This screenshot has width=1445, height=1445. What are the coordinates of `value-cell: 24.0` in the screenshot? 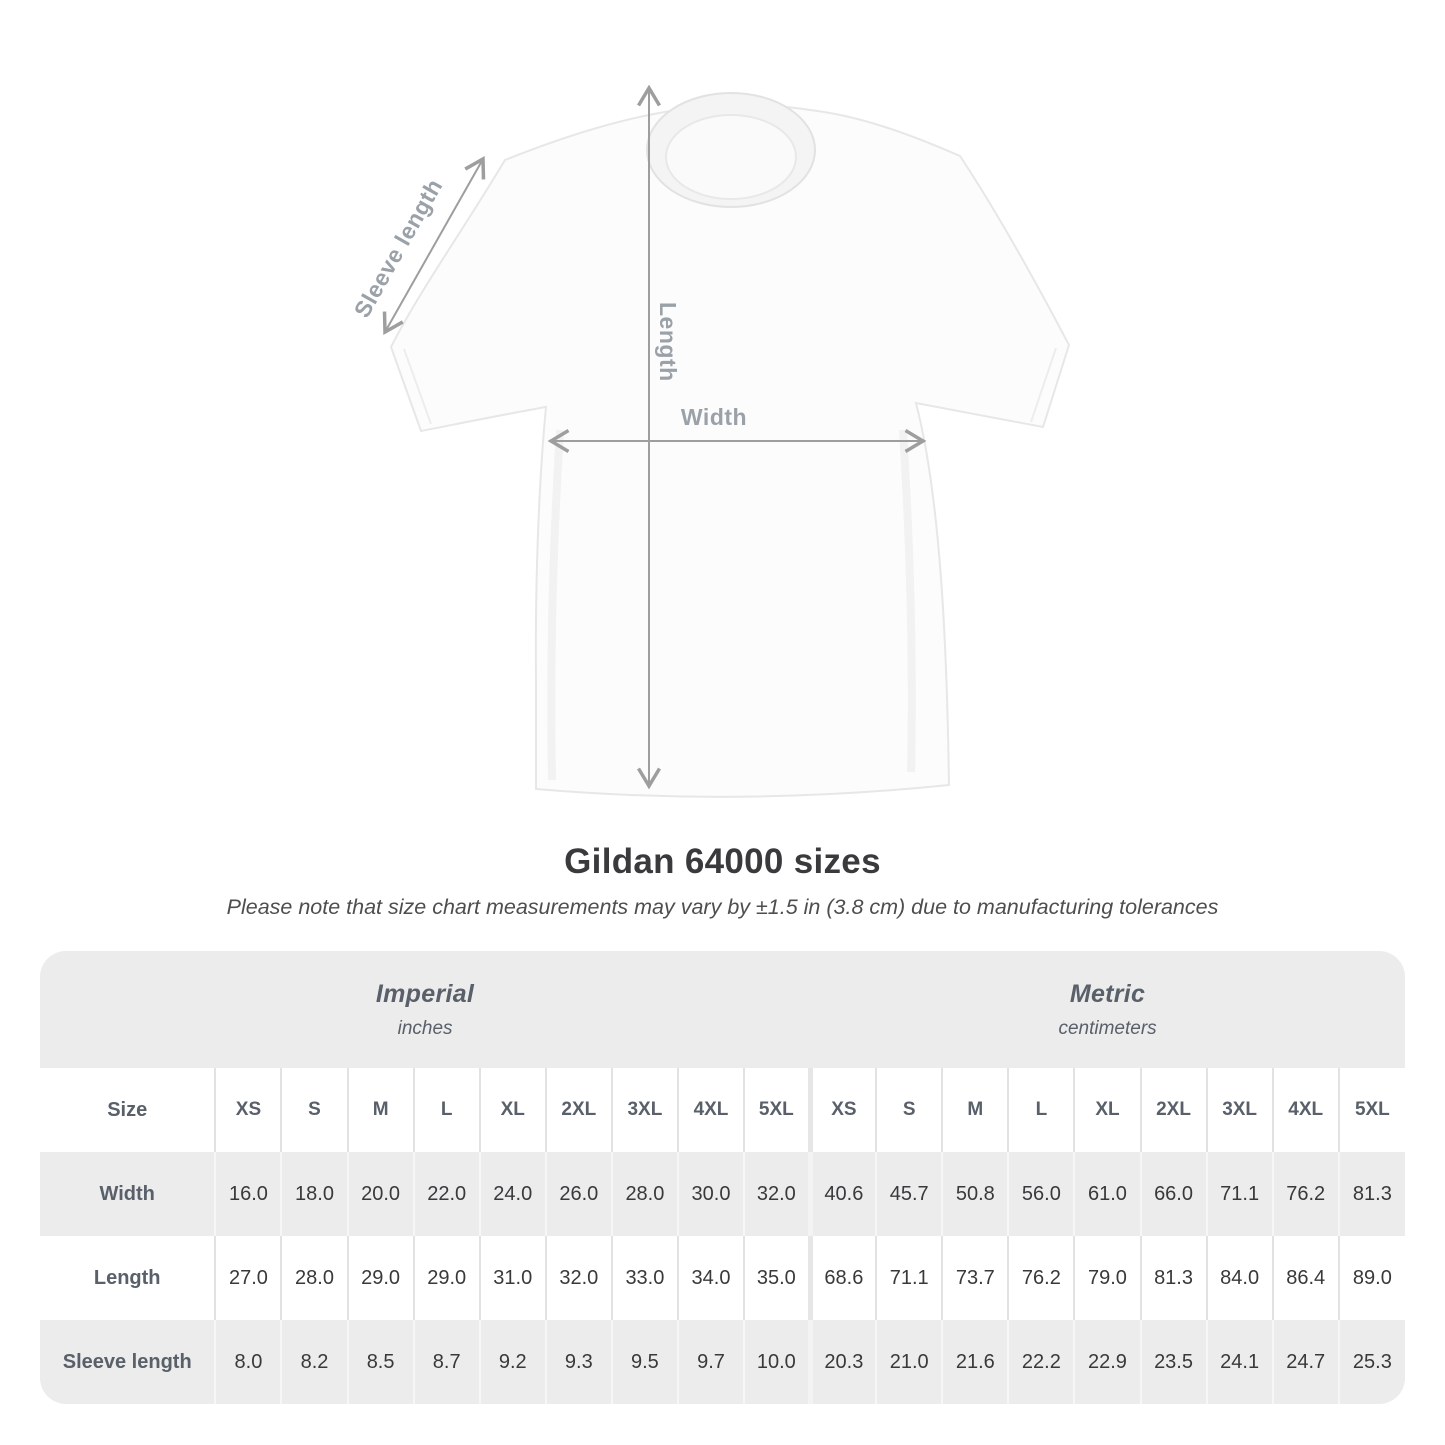 It's located at (512, 1194).